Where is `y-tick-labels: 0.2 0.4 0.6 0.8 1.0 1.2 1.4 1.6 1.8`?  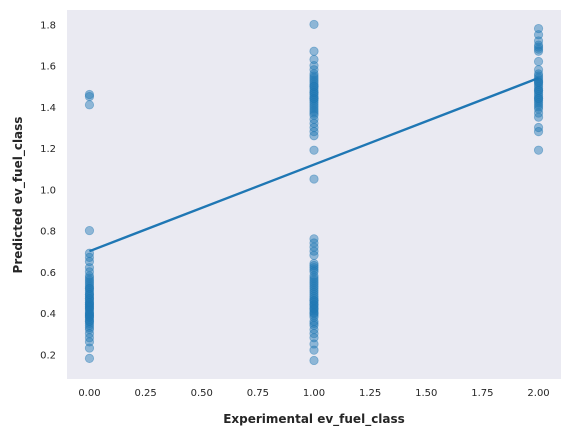 y-tick-labels: 0.2 0.4 0.6 0.8 1.0 1.2 1.4 1.6 1.8 is located at coordinates (48, 190).